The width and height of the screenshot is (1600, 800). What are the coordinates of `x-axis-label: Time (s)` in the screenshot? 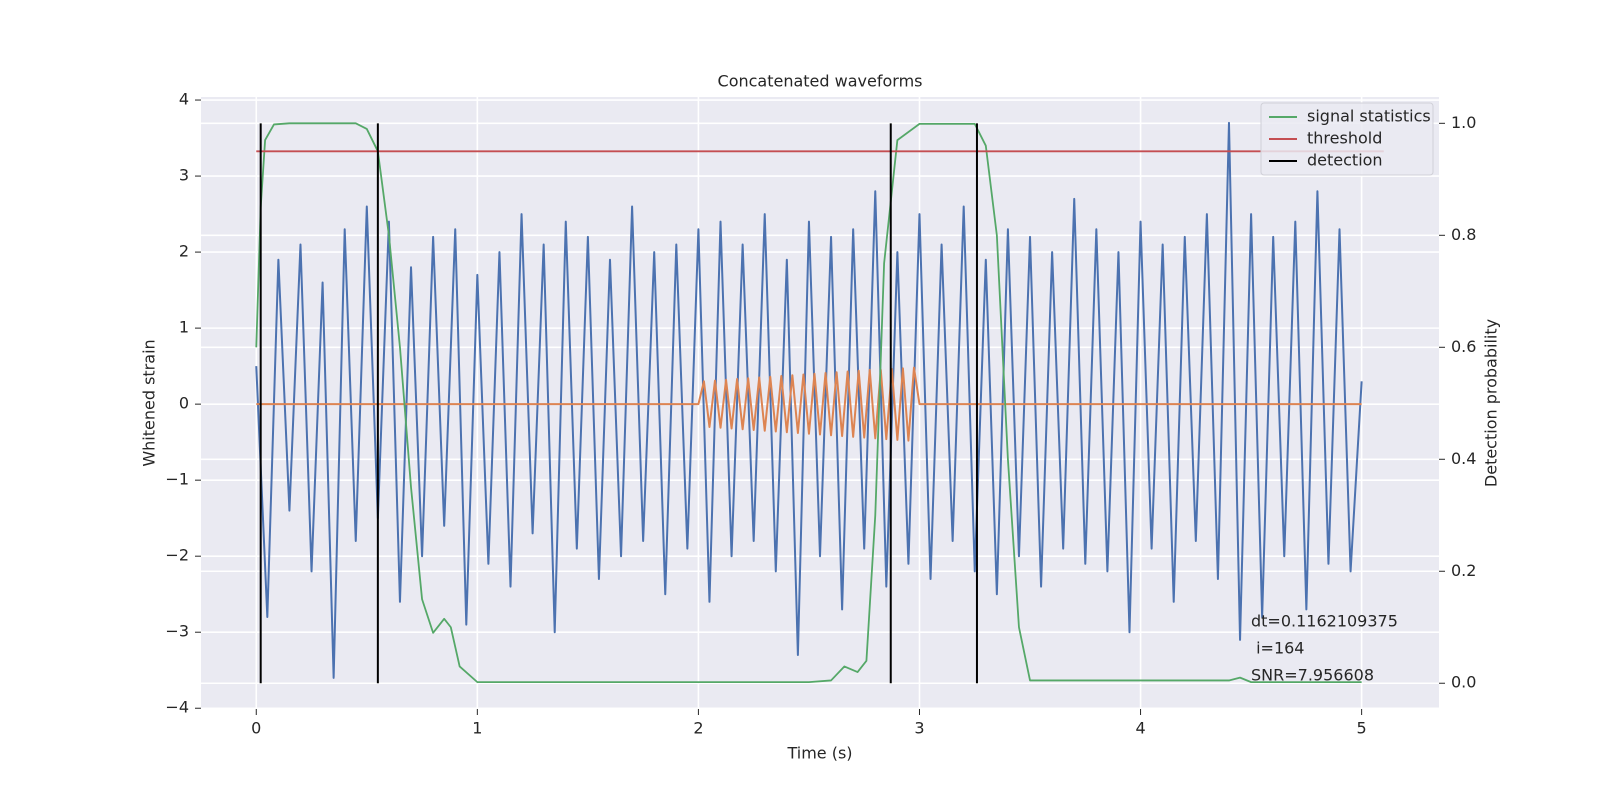 It's located at (819, 753).